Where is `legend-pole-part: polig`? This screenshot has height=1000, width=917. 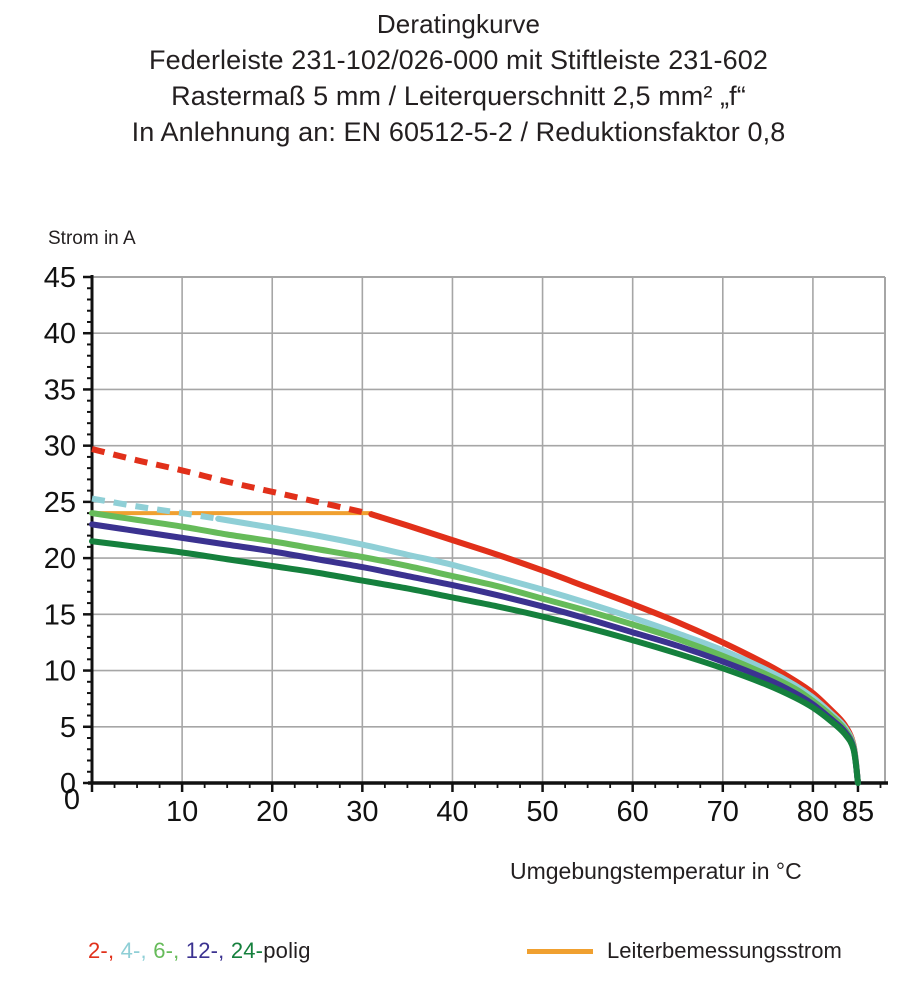
legend-pole-part: polig is located at coordinates (287, 950).